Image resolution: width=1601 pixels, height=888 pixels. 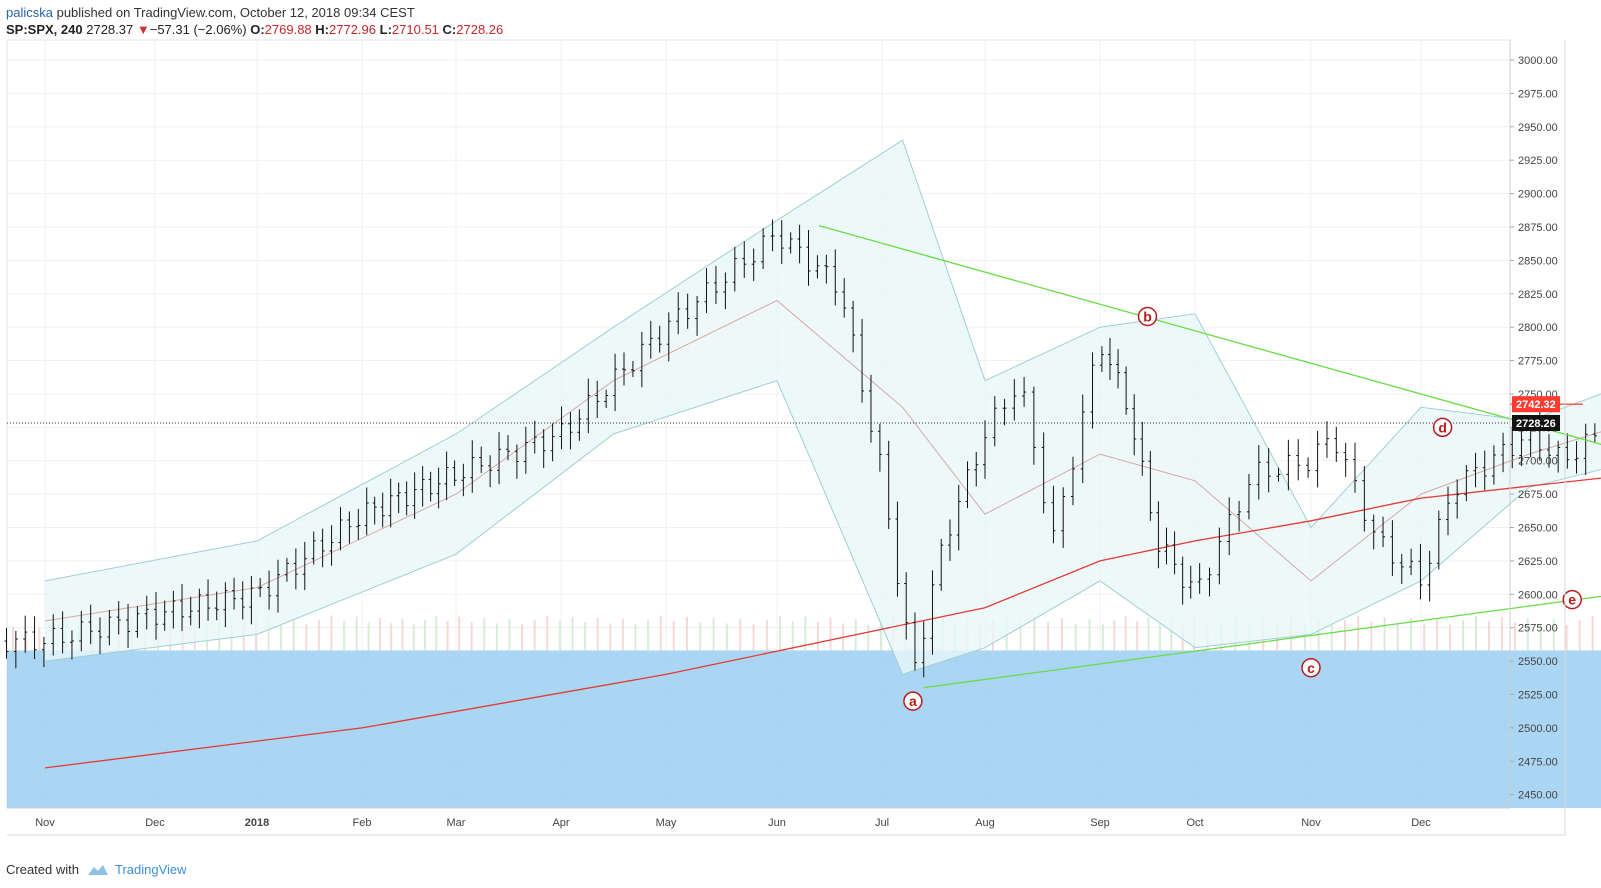 What do you see at coordinates (1538, 161) in the screenshot?
I see `y-tick-label: 2925.00` at bounding box center [1538, 161].